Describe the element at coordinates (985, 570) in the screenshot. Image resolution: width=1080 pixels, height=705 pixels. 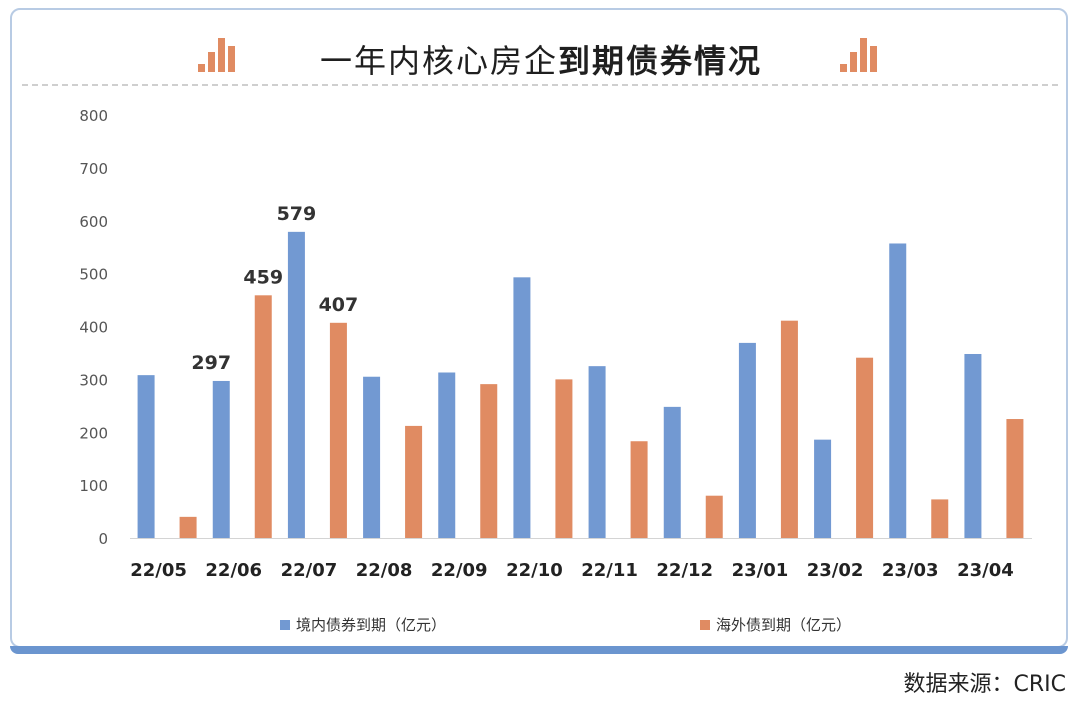
I see `x-tick-label: 23/04` at that location.